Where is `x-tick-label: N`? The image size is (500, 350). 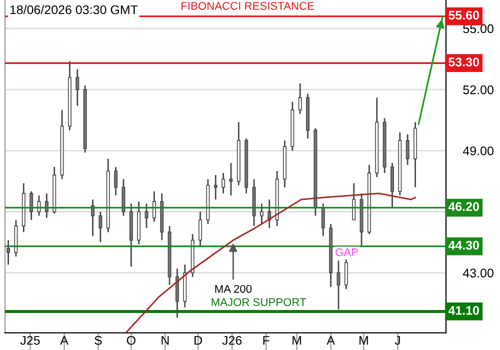 x-tick-label: N is located at coordinates (165, 340).